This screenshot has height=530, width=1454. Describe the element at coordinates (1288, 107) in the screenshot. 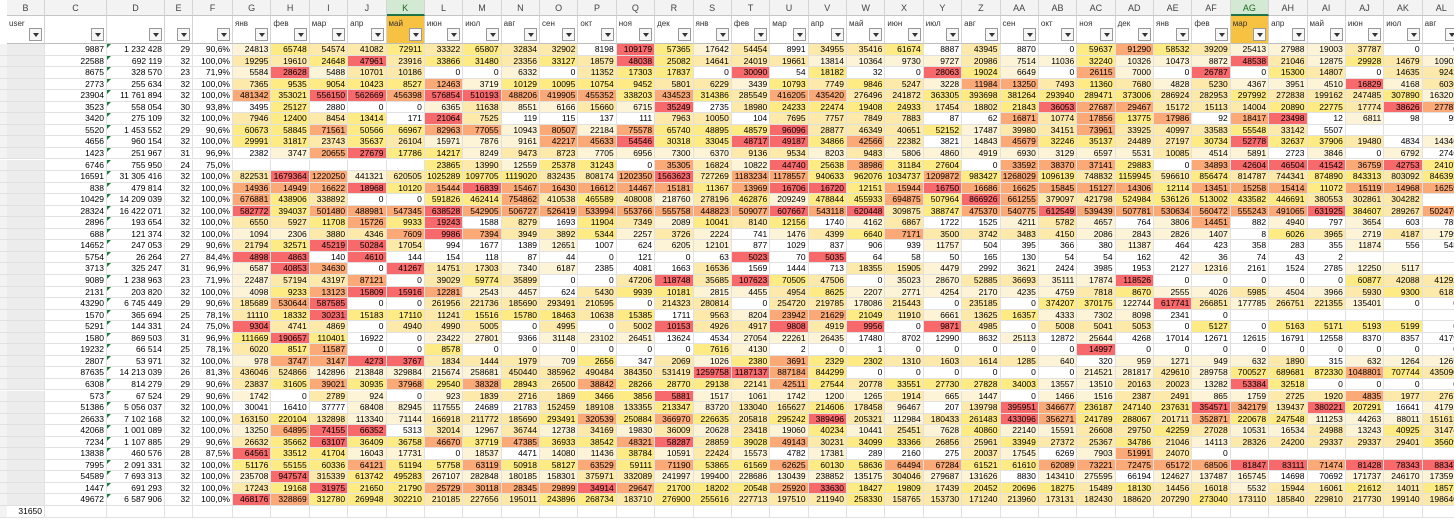

I see `table-cell: 20890` at that location.